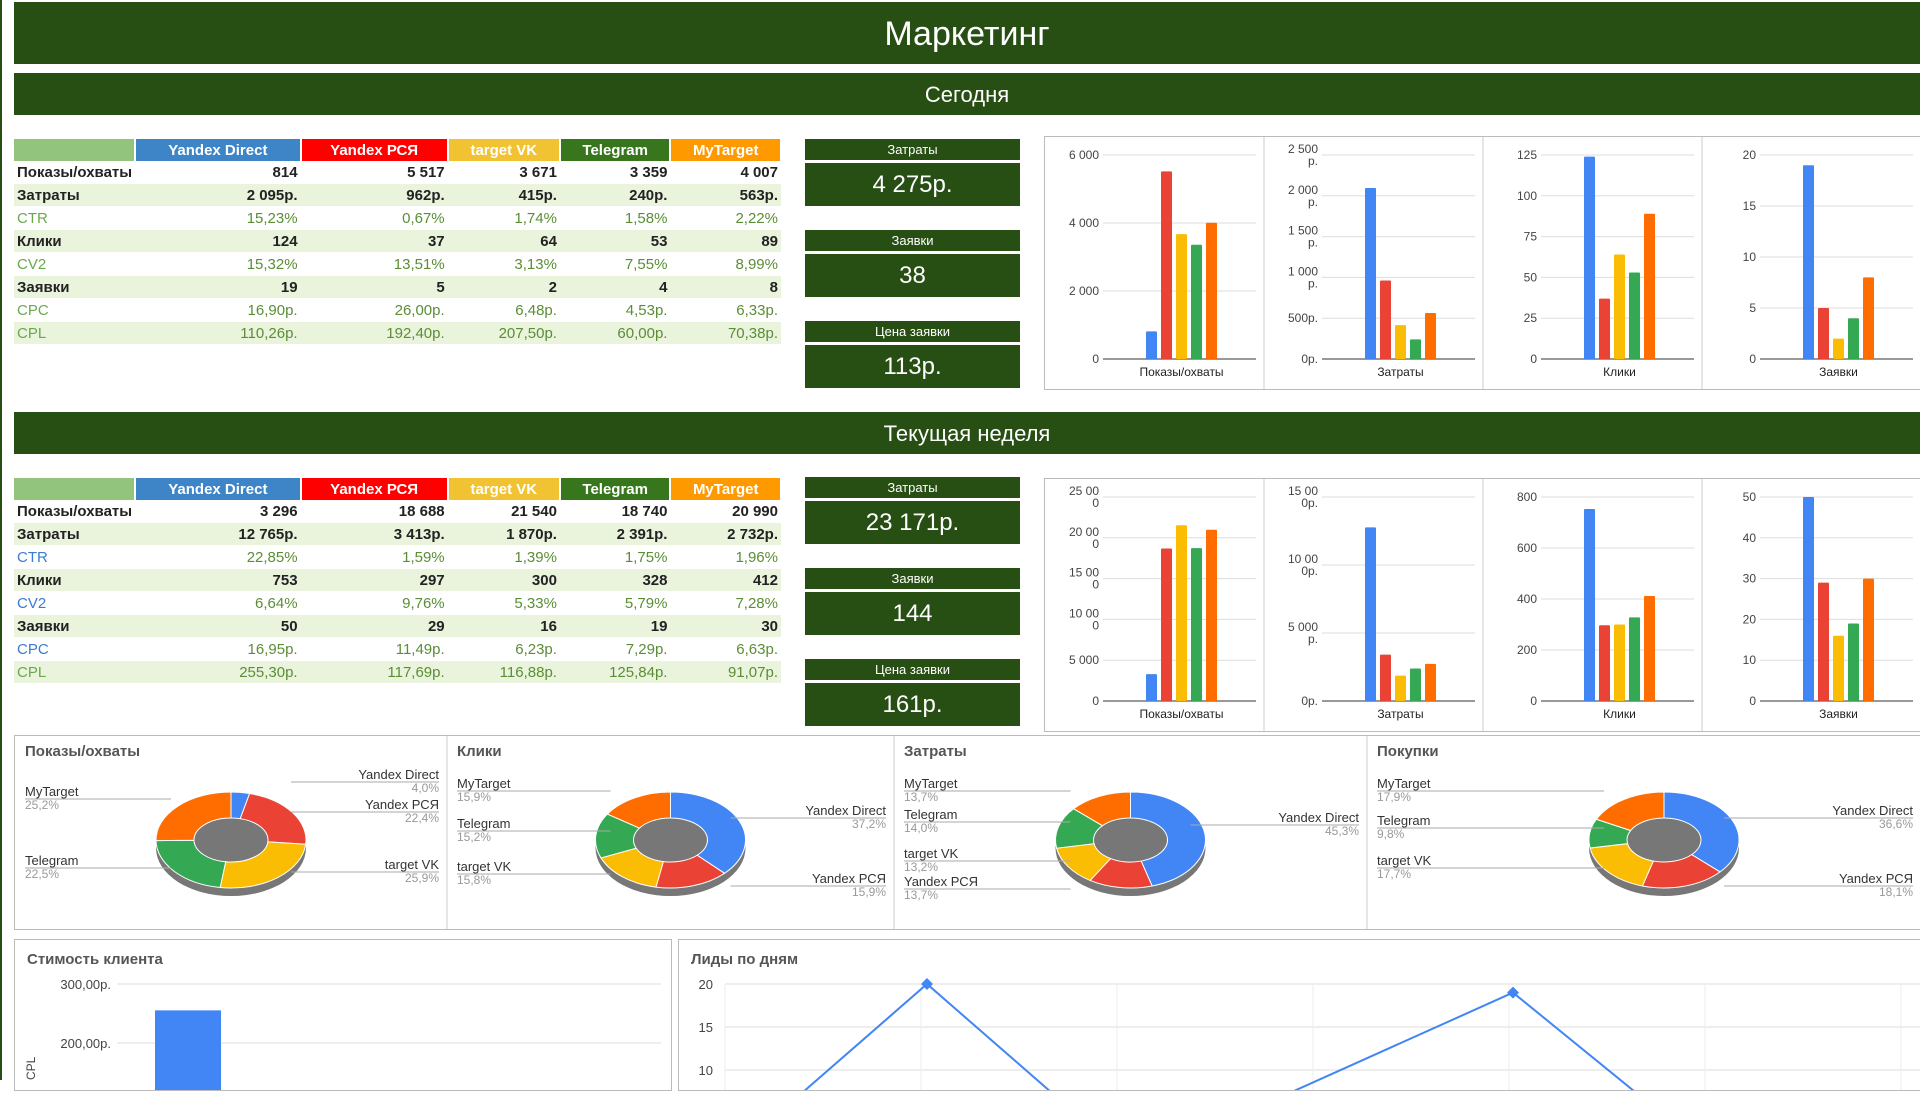 This screenshot has height=1095, width=1920. Describe the element at coordinates (75, 626) in the screenshot. I see `row-label: Заявки` at that location.